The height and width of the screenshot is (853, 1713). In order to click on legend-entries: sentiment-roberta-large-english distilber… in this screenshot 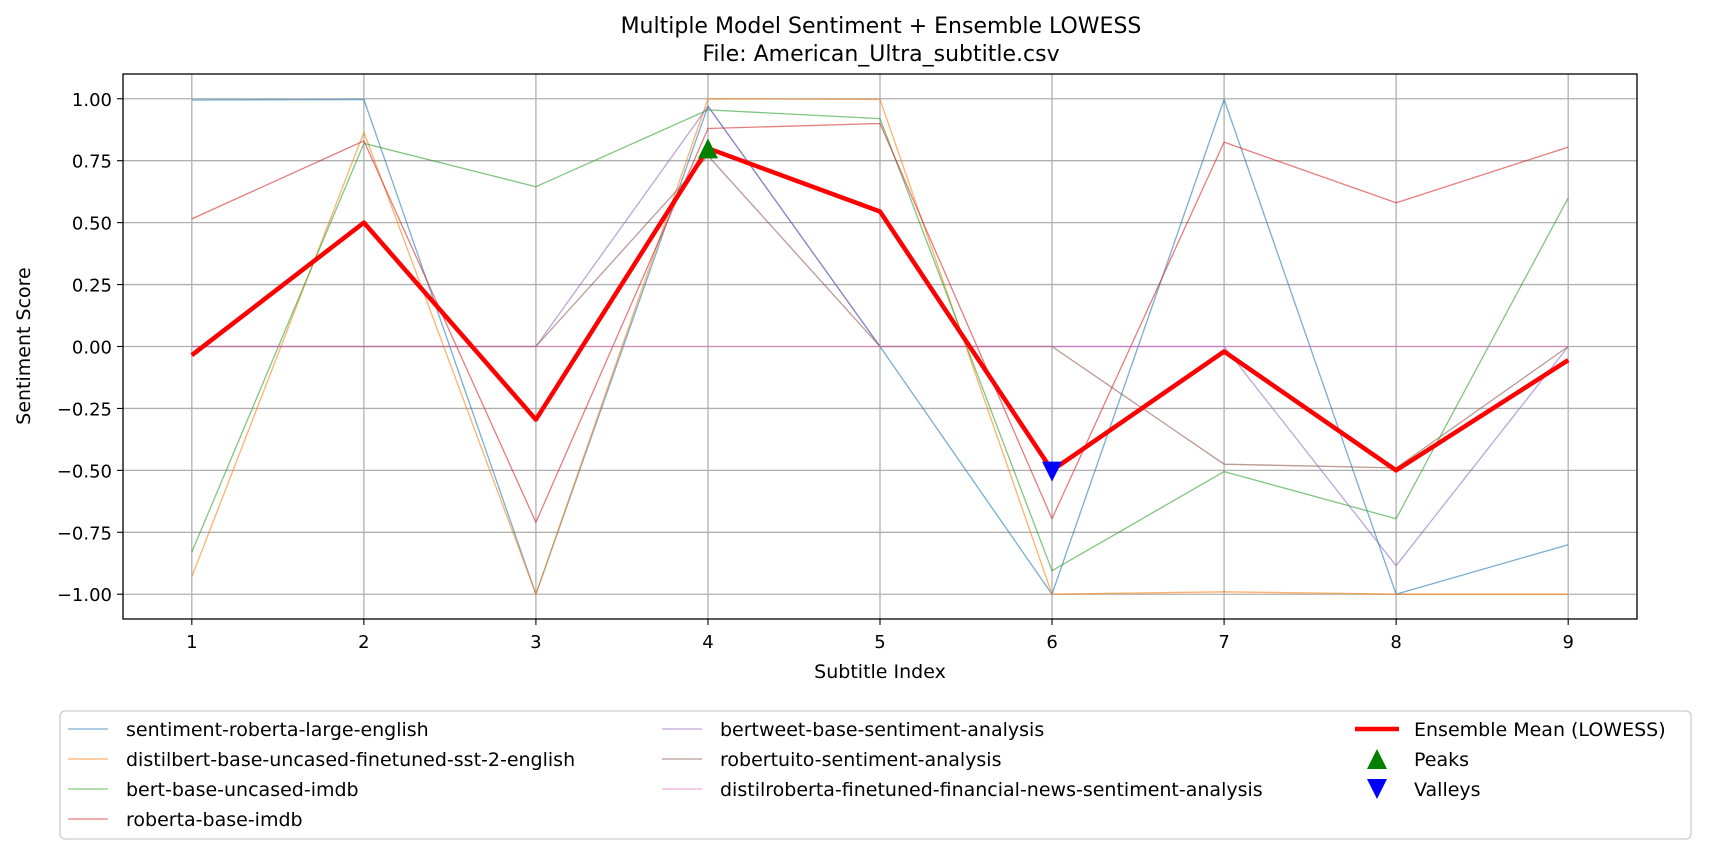, I will do `click(867, 775)`.